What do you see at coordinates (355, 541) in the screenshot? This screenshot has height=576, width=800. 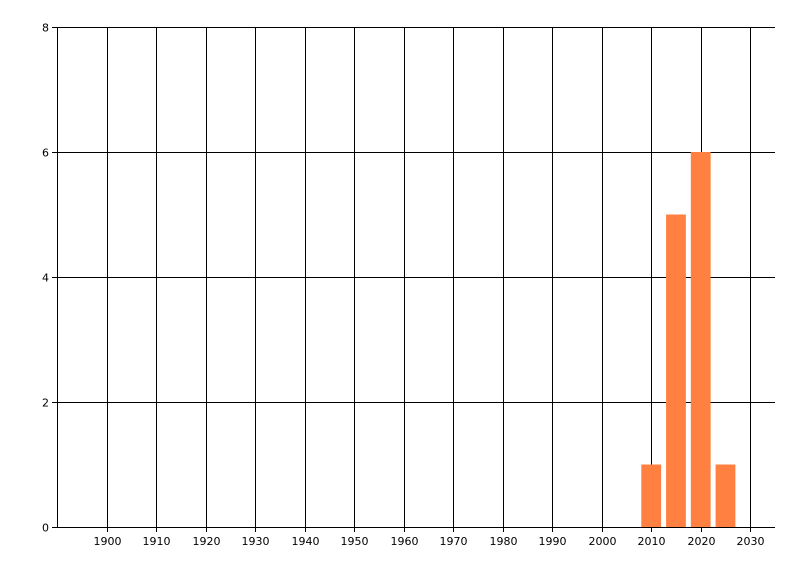 I see `x-tick-label: 1950` at bounding box center [355, 541].